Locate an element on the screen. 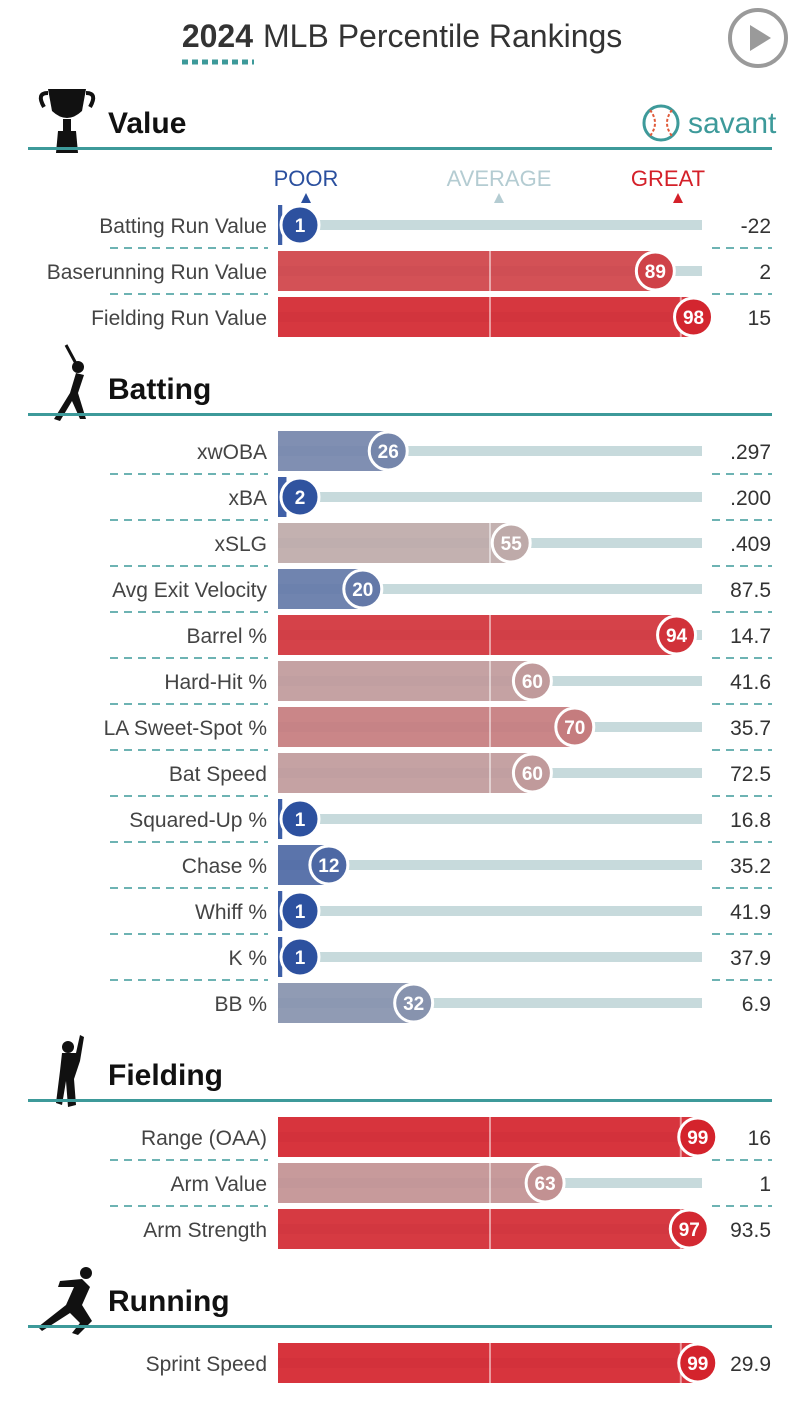 The height and width of the screenshot is (1412, 800). metric-row: K % 1 37.9 is located at coordinates (441, 955).